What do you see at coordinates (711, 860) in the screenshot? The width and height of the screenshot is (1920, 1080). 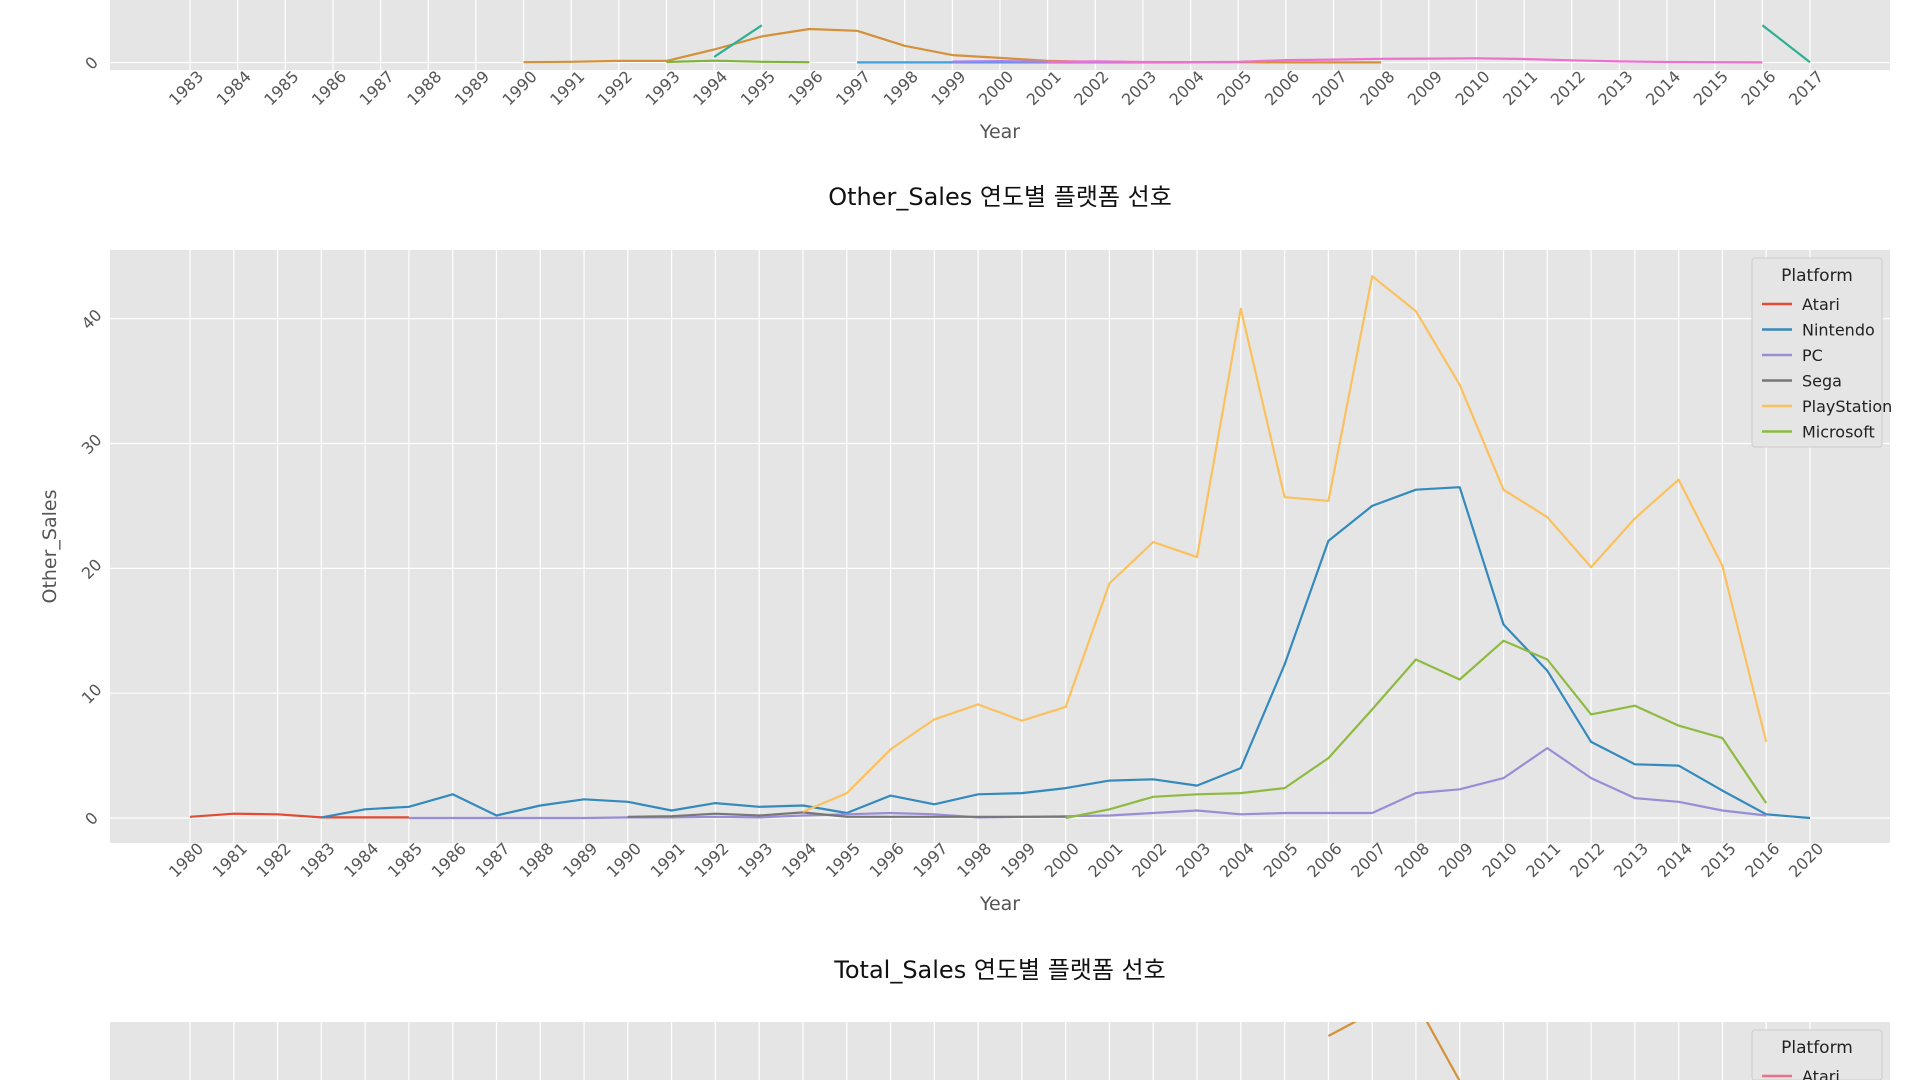 I see `x-tick-label: 1992` at bounding box center [711, 860].